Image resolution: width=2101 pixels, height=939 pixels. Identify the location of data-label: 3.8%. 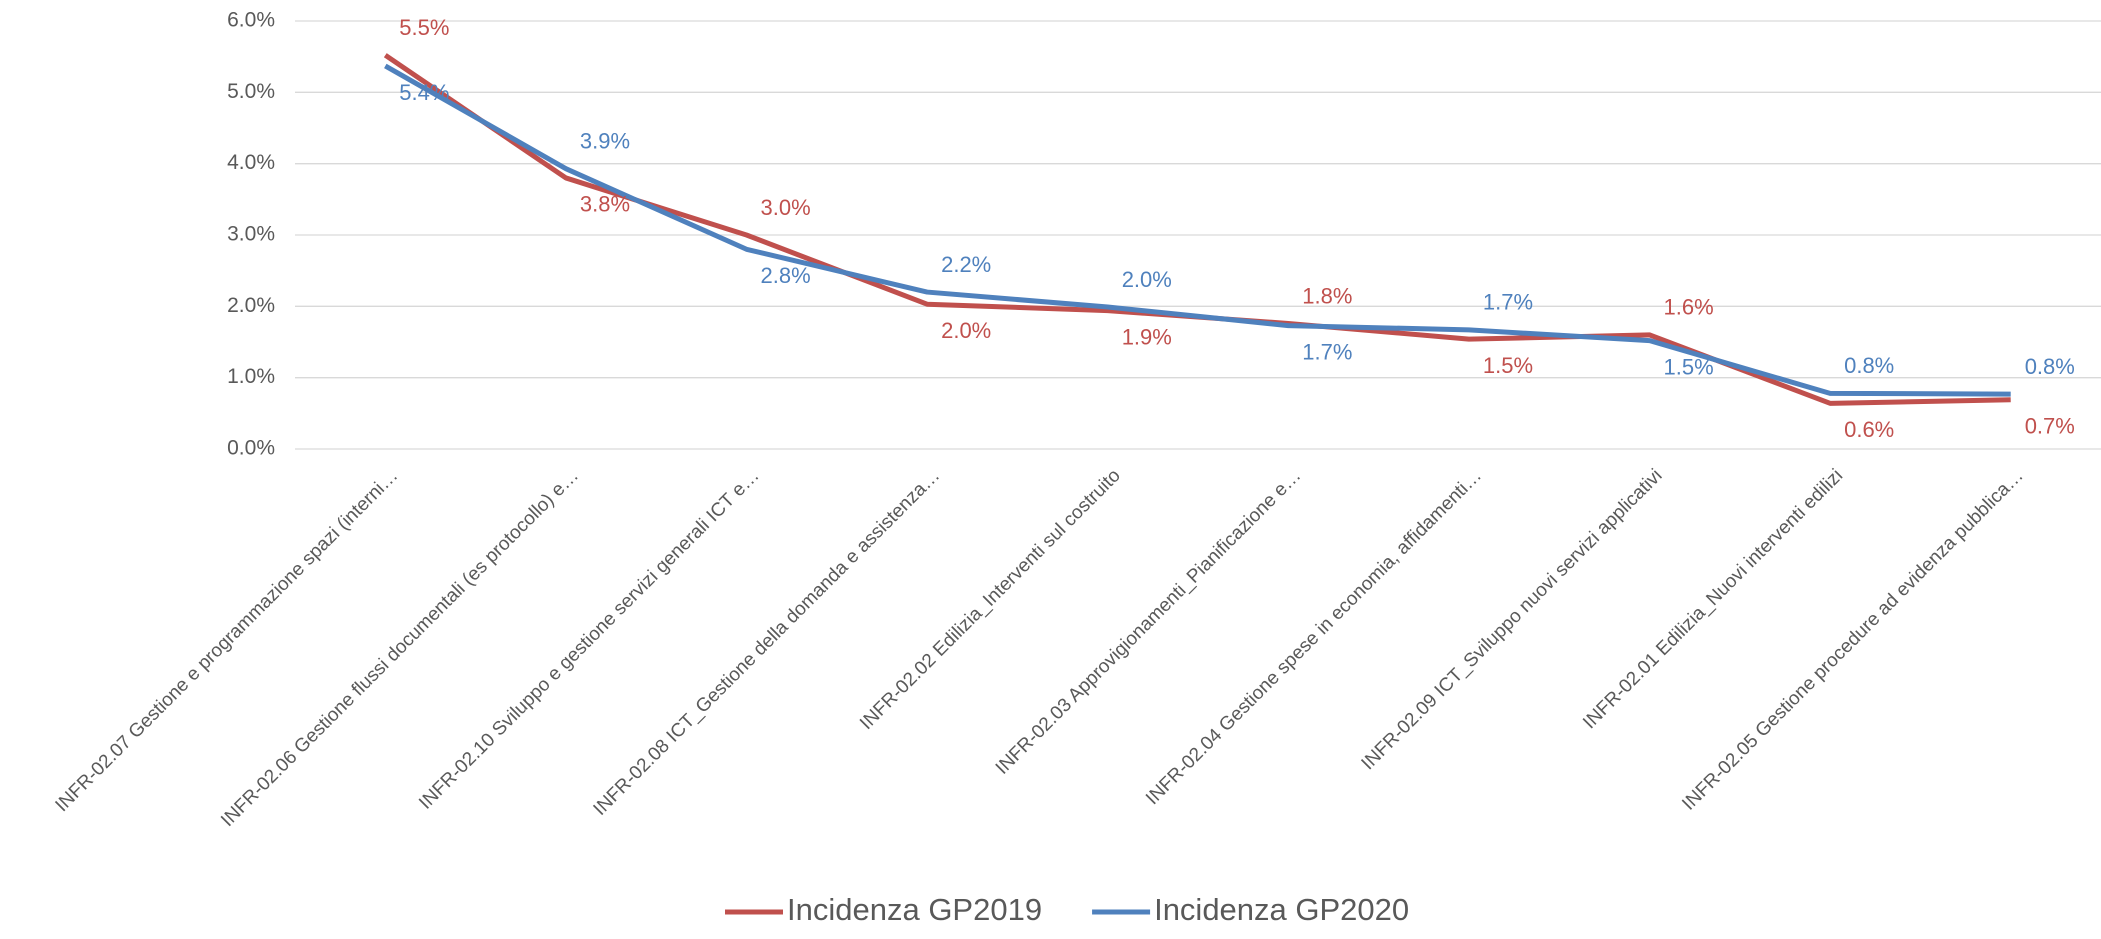
(605, 204).